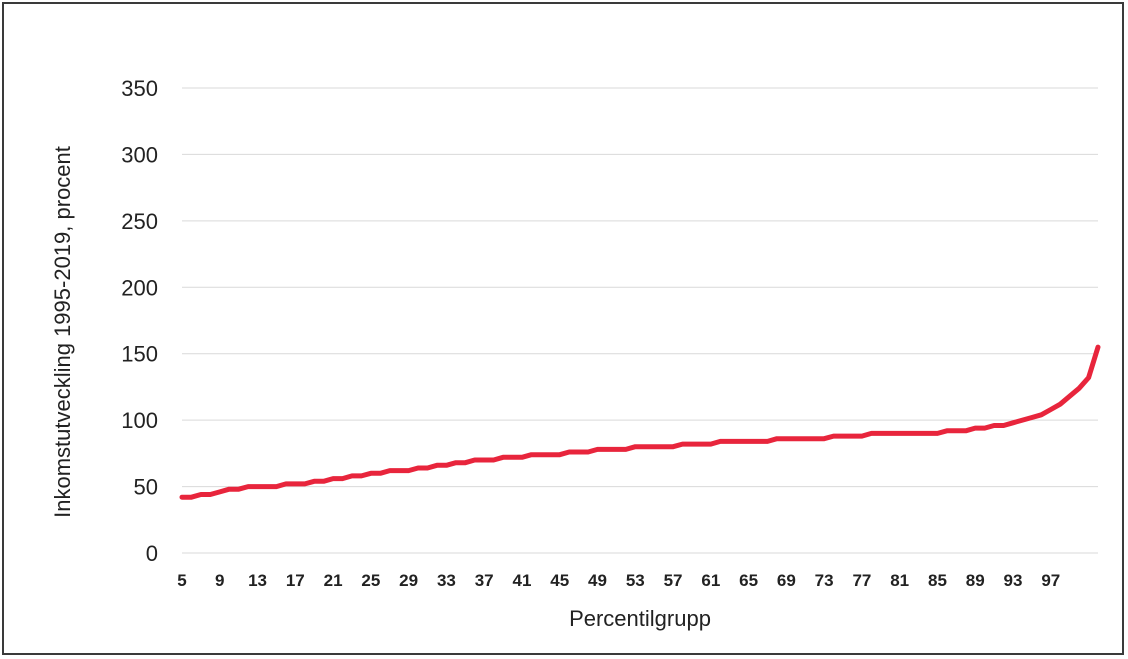 The width and height of the screenshot is (1128, 659). What do you see at coordinates (673, 580) in the screenshot?
I see `x-tick-label: 57` at bounding box center [673, 580].